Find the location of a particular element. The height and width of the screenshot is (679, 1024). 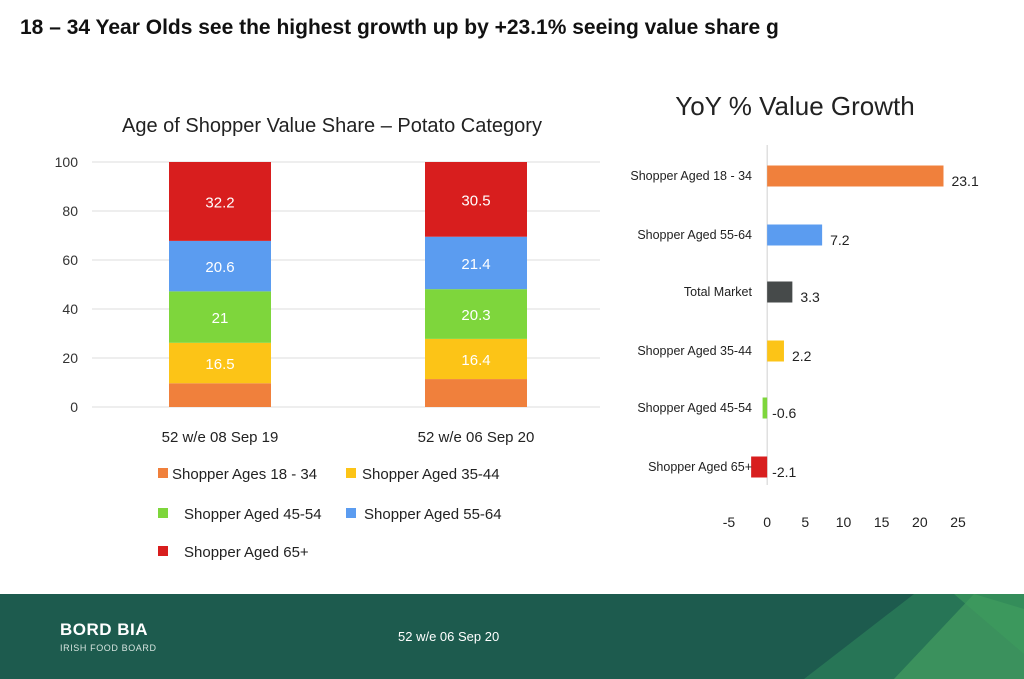

x-tick-label: 20 is located at coordinates (920, 522).